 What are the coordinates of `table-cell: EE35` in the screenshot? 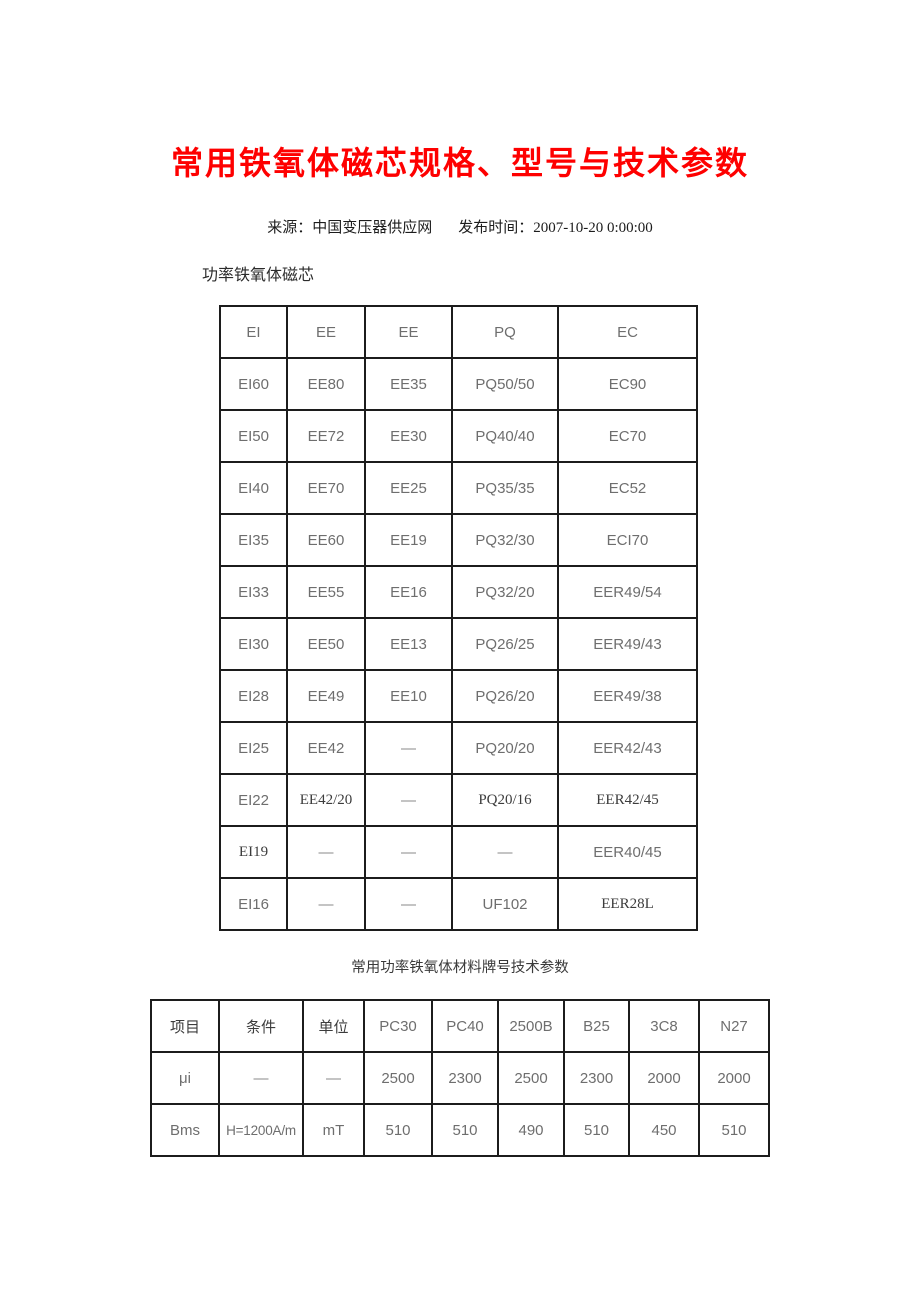 It's located at (408, 384).